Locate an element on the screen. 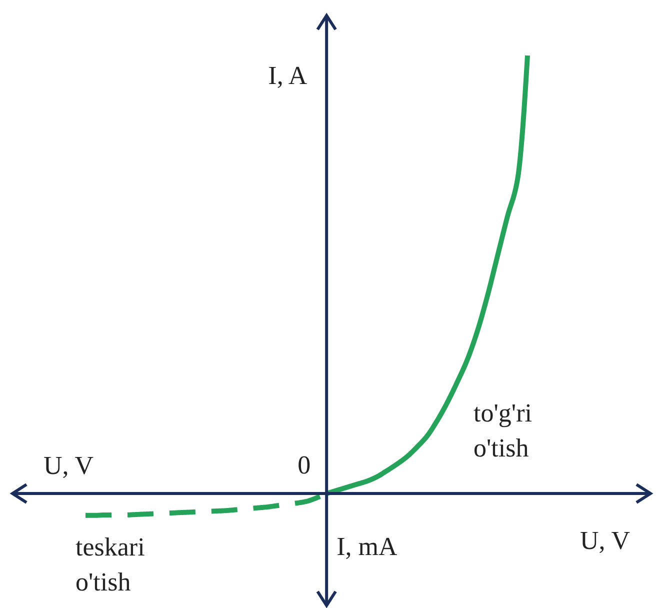 The width and height of the screenshot is (656, 608). annotation: 0 is located at coordinates (304, 465).